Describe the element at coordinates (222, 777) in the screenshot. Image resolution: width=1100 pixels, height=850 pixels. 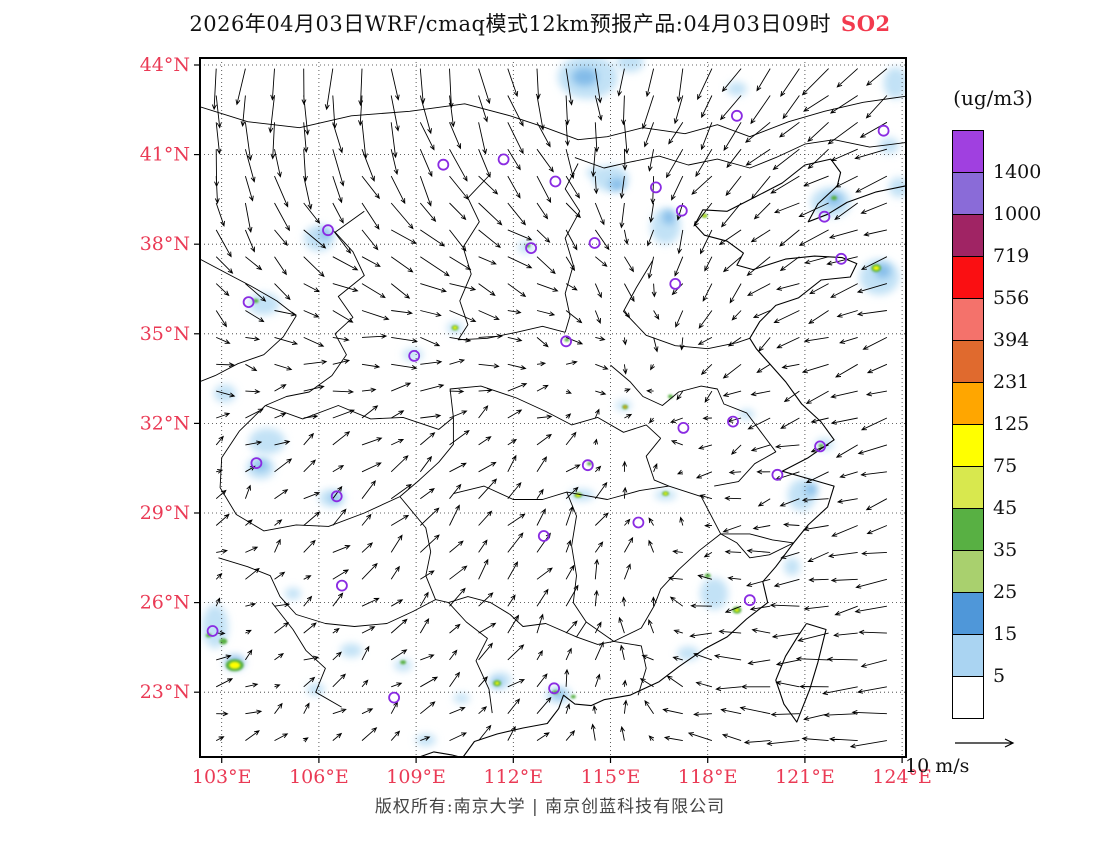
I see `lon-label: 103°E` at that location.